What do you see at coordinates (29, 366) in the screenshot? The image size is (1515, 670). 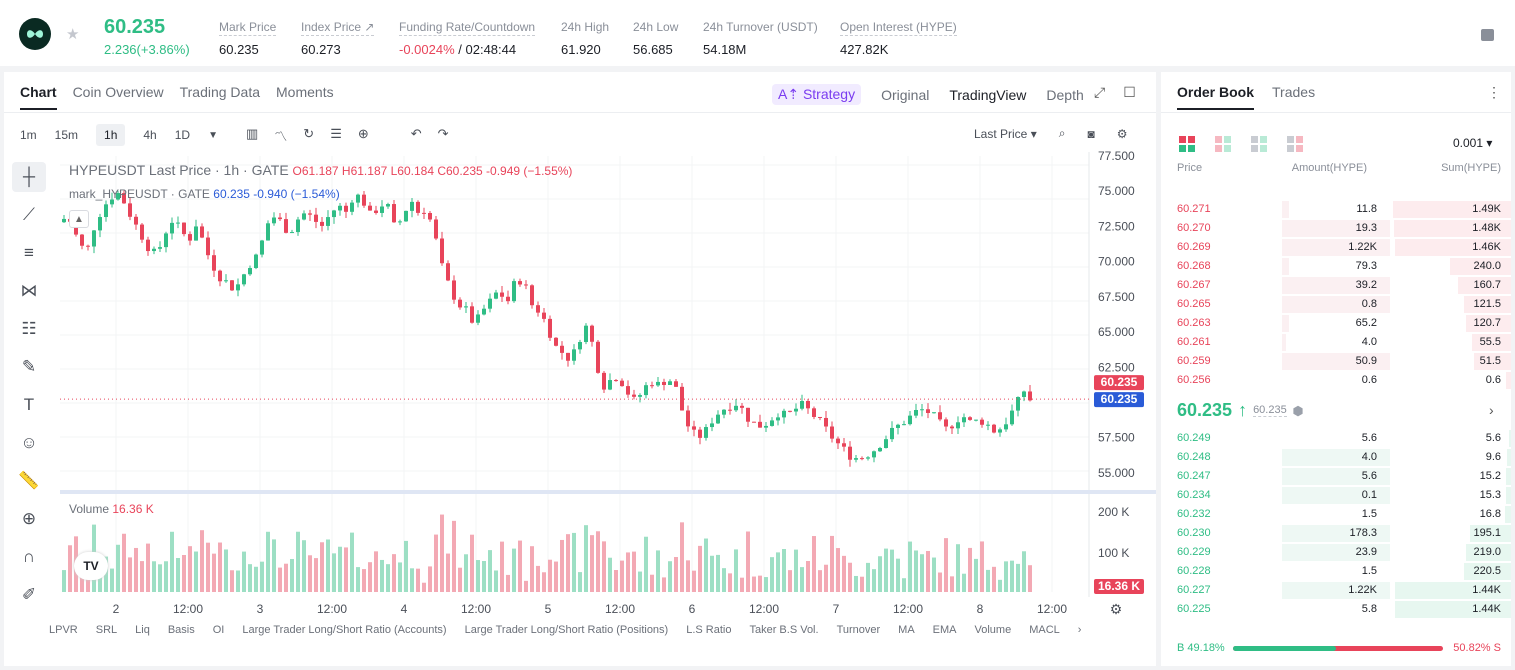 I see `brush-icon: ✎` at bounding box center [29, 366].